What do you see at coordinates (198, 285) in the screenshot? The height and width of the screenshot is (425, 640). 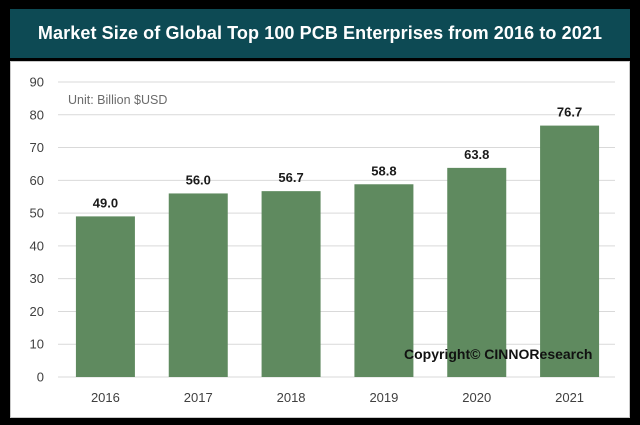 I see `bar-2017` at bounding box center [198, 285].